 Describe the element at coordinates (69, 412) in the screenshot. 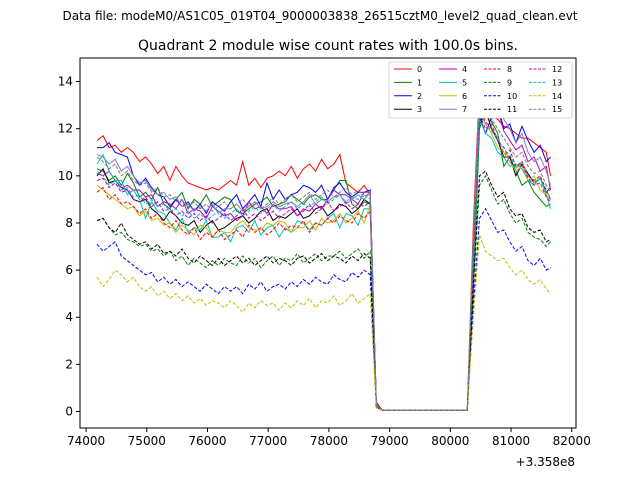

I see `y-tick-label: 0` at that location.